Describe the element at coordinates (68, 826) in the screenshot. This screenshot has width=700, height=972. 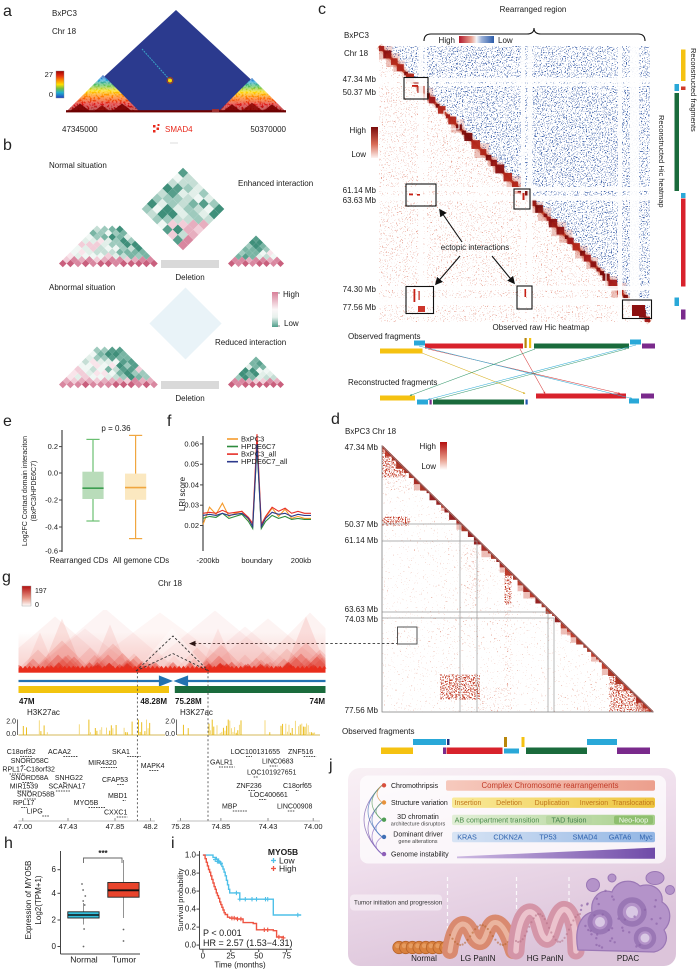
I see `svg-text: 47.43` at that location.